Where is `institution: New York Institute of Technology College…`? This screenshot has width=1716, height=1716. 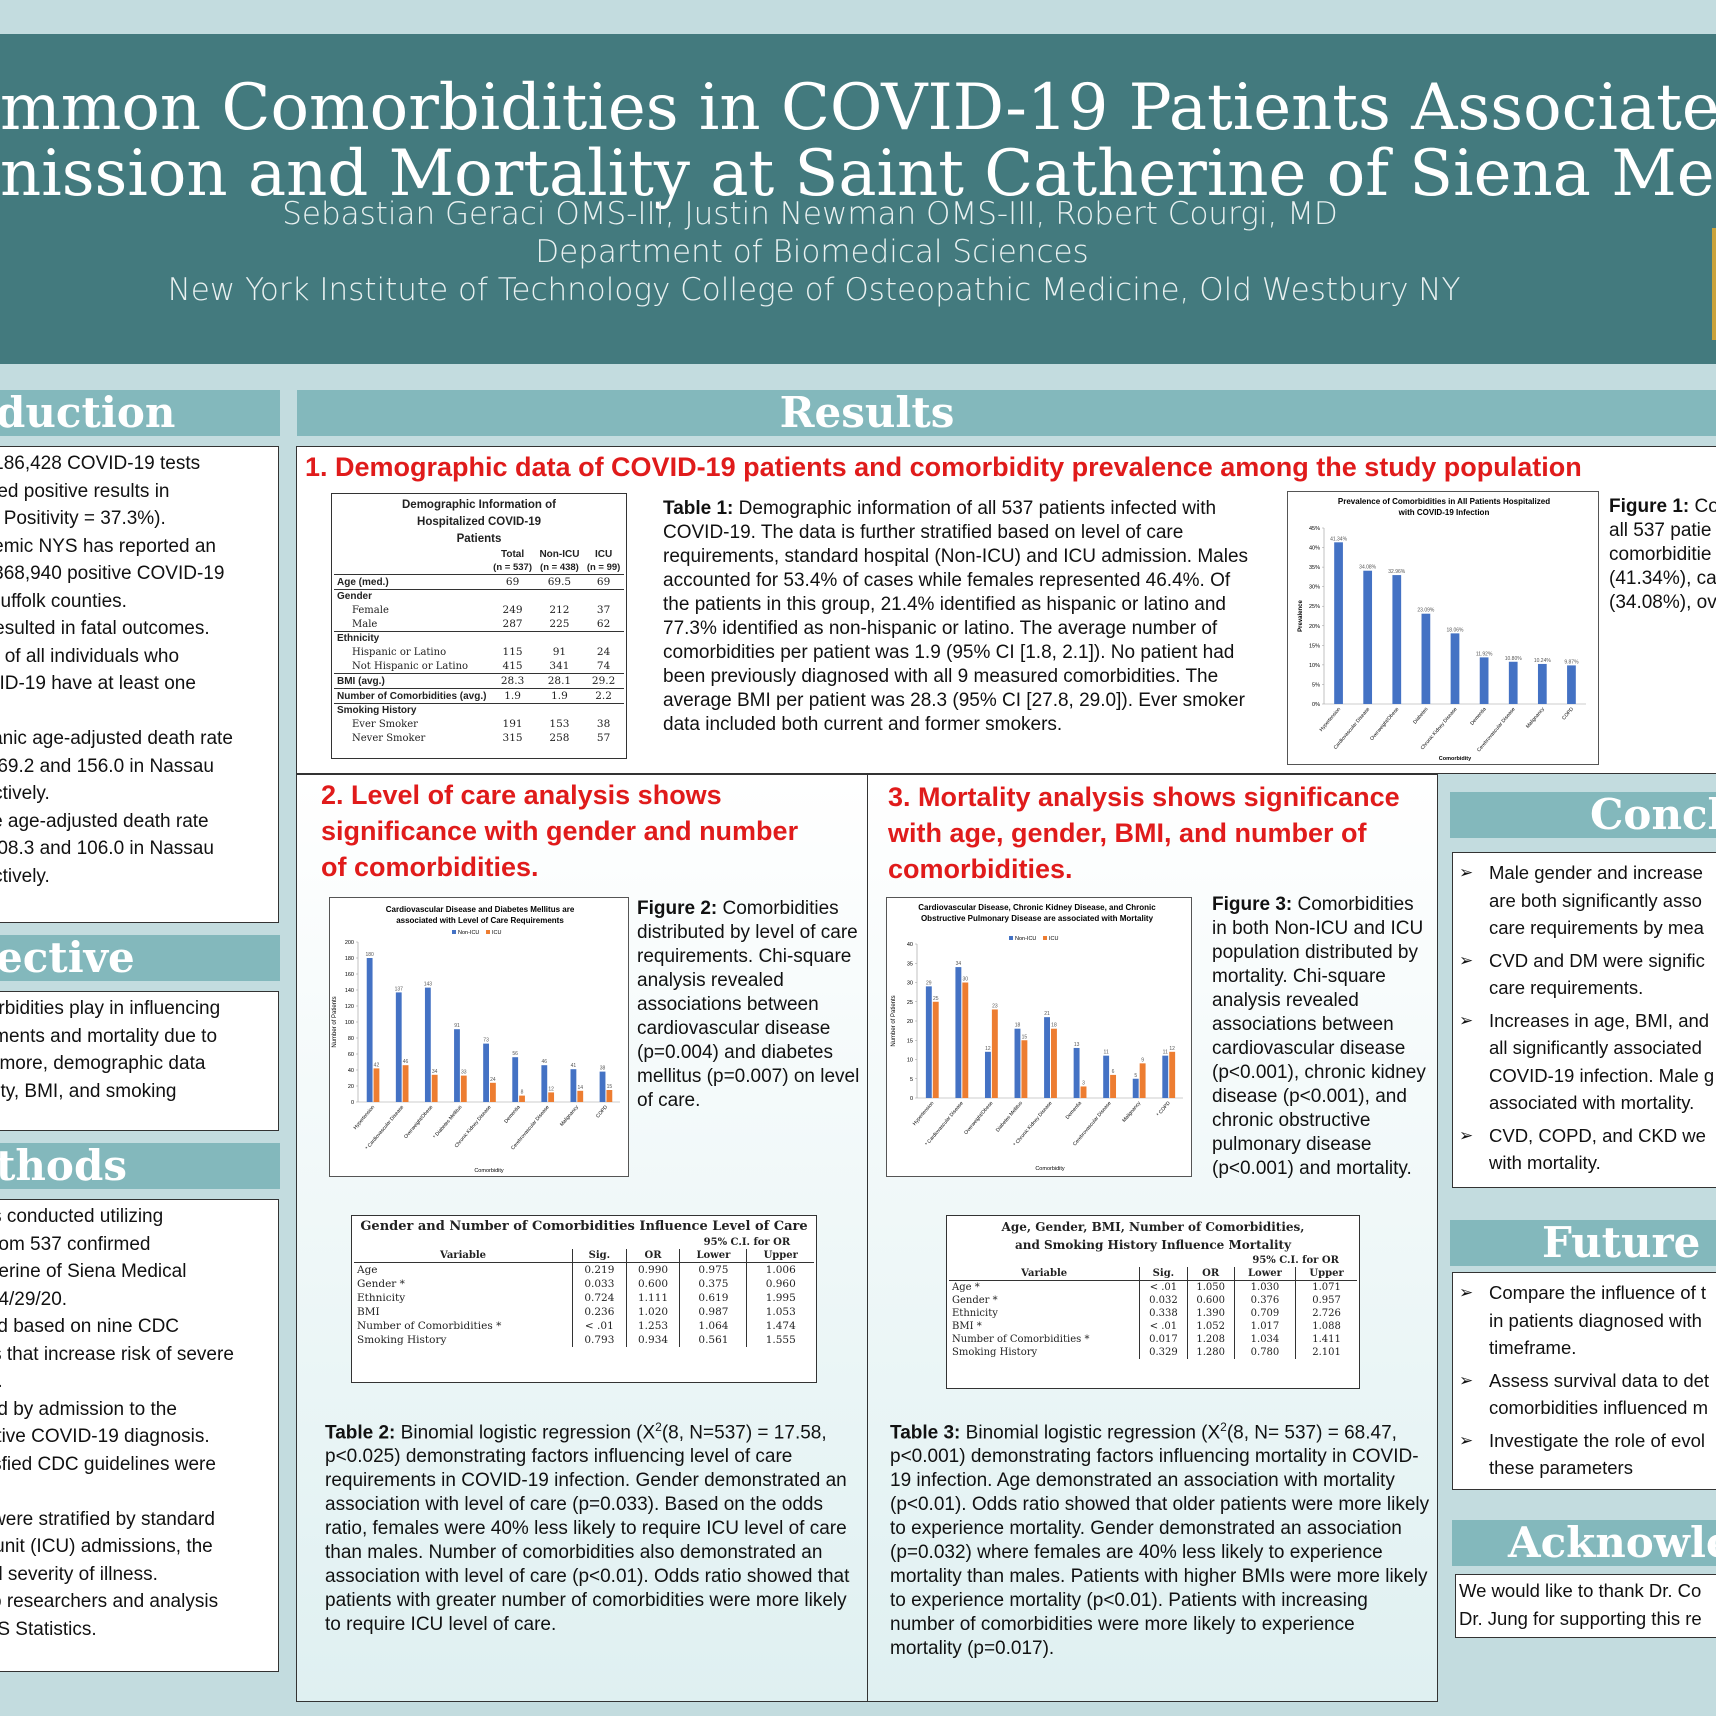
institution: New York Institute of Technology College… is located at coordinates (814, 290).